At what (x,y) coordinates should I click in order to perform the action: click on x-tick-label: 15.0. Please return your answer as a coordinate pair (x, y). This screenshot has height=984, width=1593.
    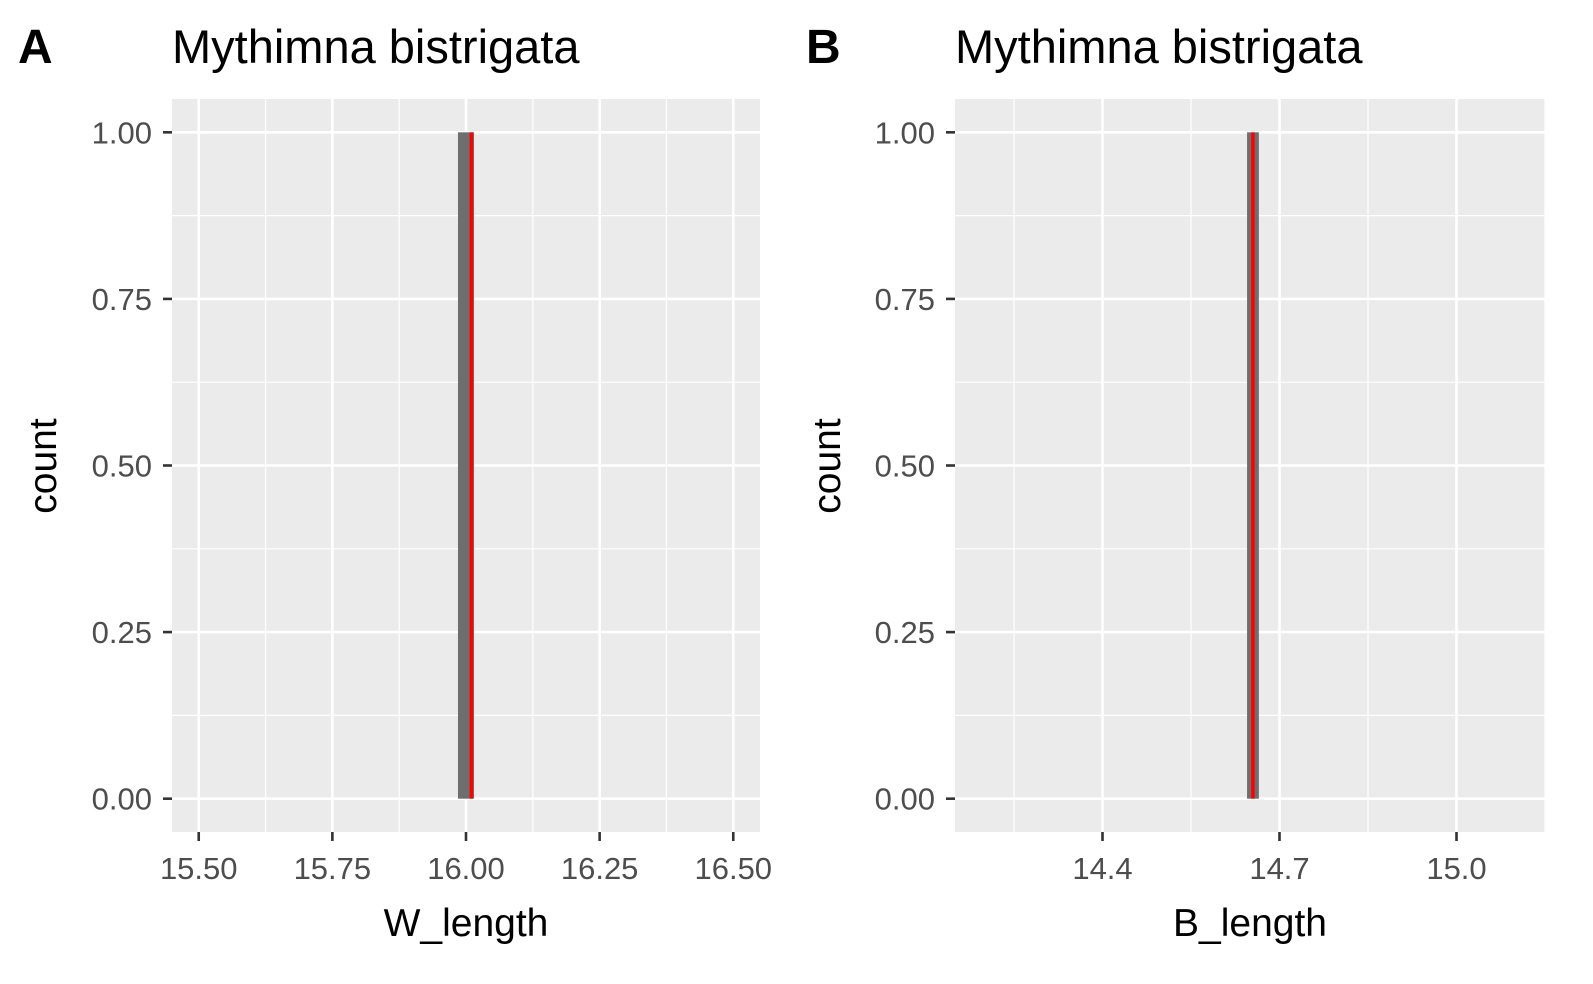
    Looking at the image, I should click on (1456, 868).